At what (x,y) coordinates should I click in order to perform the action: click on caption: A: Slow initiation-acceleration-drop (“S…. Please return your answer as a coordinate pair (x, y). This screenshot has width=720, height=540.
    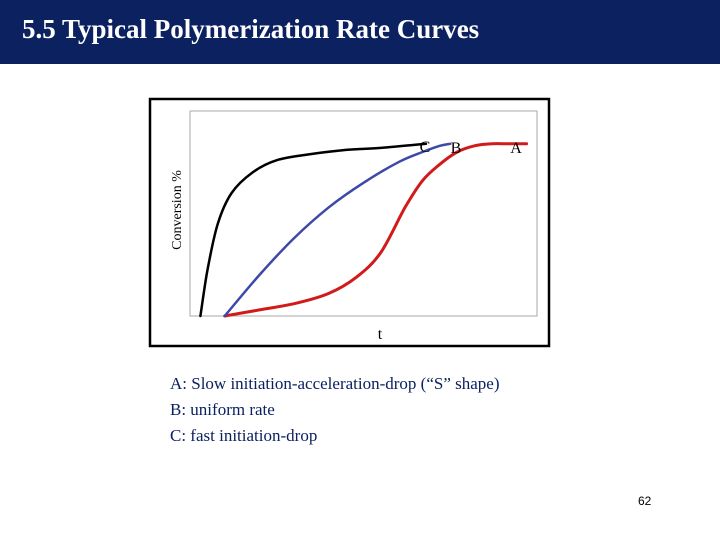
    Looking at the image, I should click on (335, 410).